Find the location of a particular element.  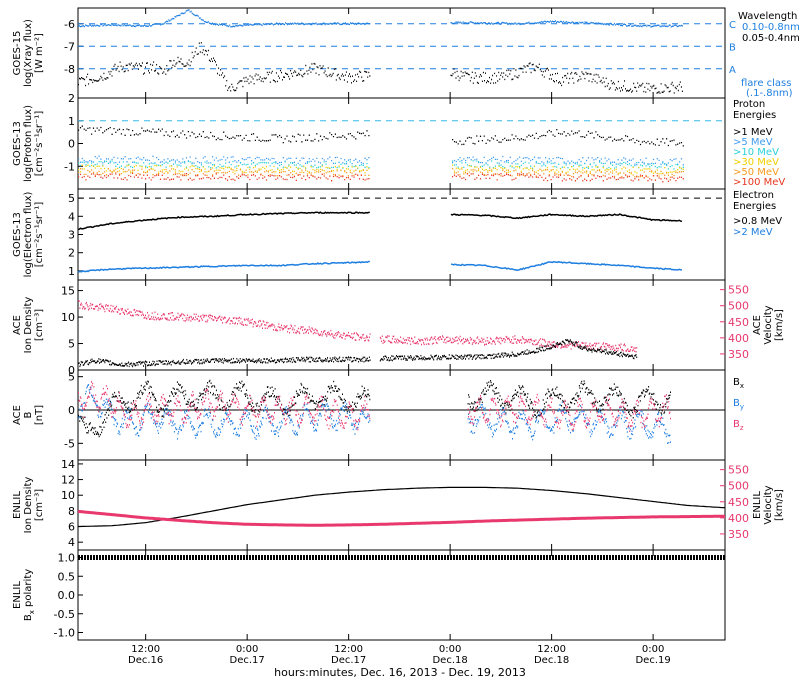

ace-b-legend-item: By is located at coordinates (738, 404).